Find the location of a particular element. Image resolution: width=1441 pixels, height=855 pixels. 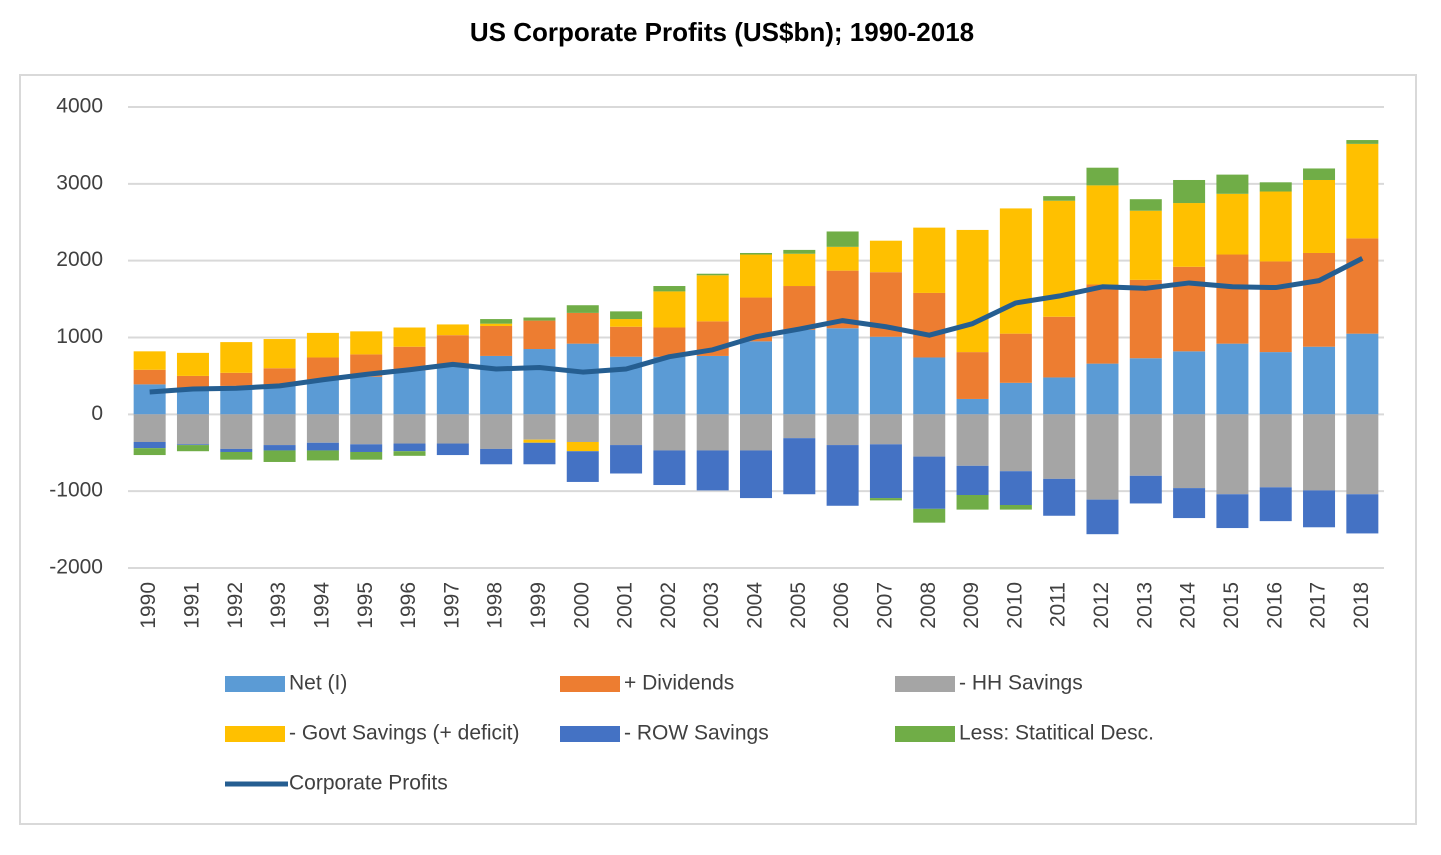

x-tick-label: 2009 is located at coordinates (971, 605).